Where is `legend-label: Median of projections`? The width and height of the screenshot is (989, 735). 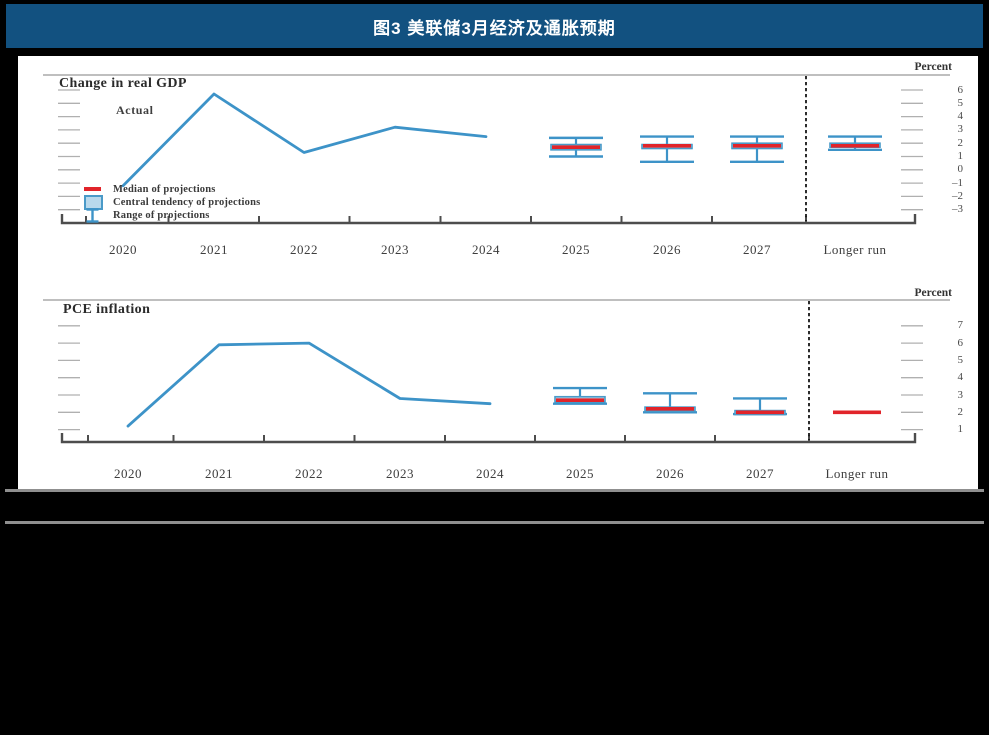 legend-label: Median of projections is located at coordinates (164, 189).